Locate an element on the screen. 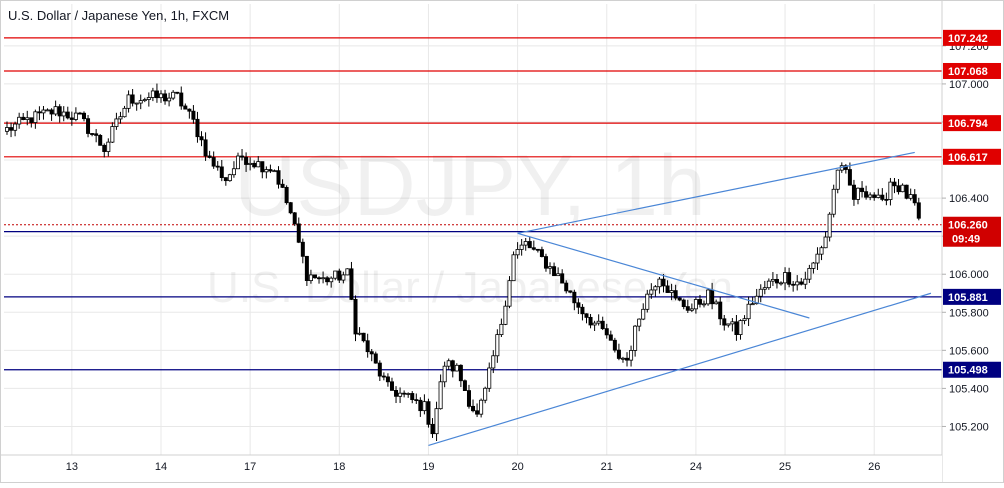 Image resolution: width=1004 pixels, height=488 pixels. y-tick-label: 105.800 is located at coordinates (969, 313).